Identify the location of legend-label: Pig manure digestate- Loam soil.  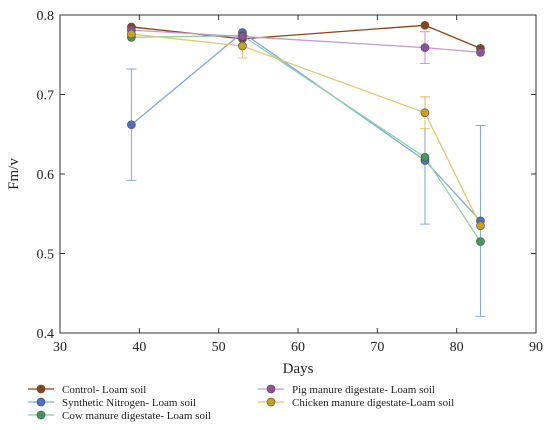
(363, 390).